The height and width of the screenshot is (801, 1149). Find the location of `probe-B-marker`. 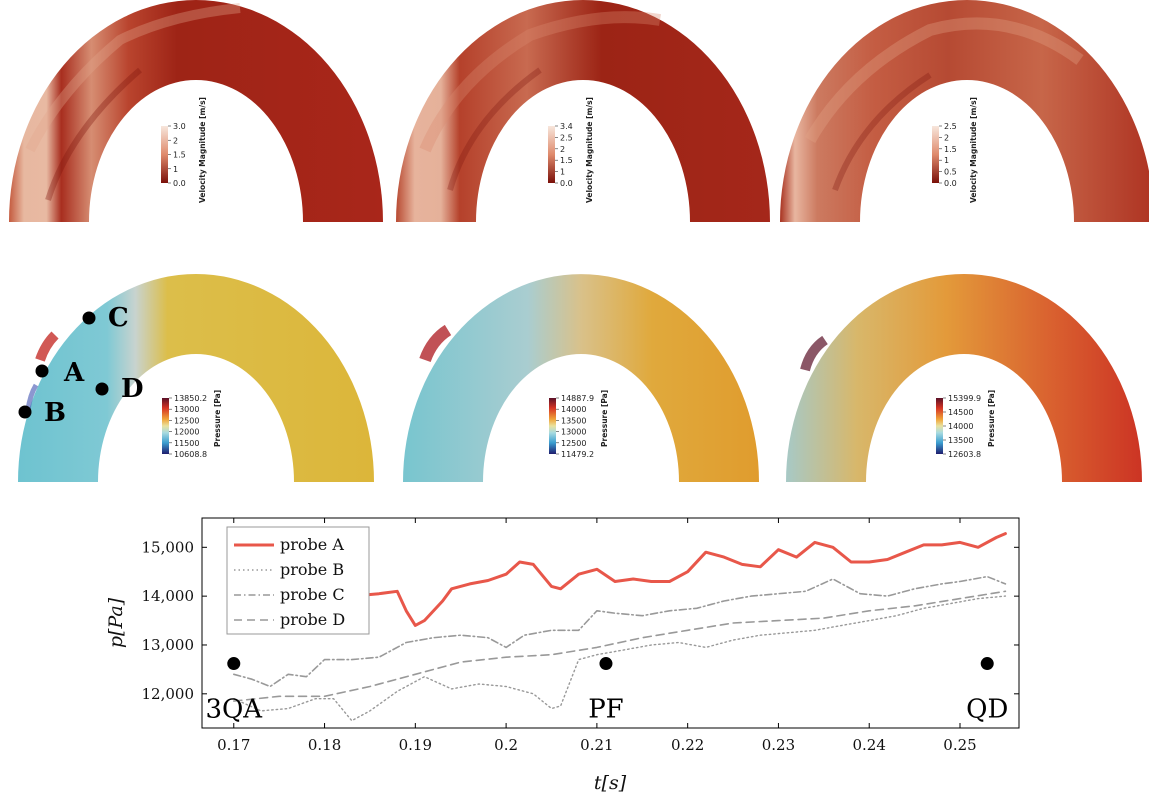

probe-B-marker is located at coordinates (25, 412).